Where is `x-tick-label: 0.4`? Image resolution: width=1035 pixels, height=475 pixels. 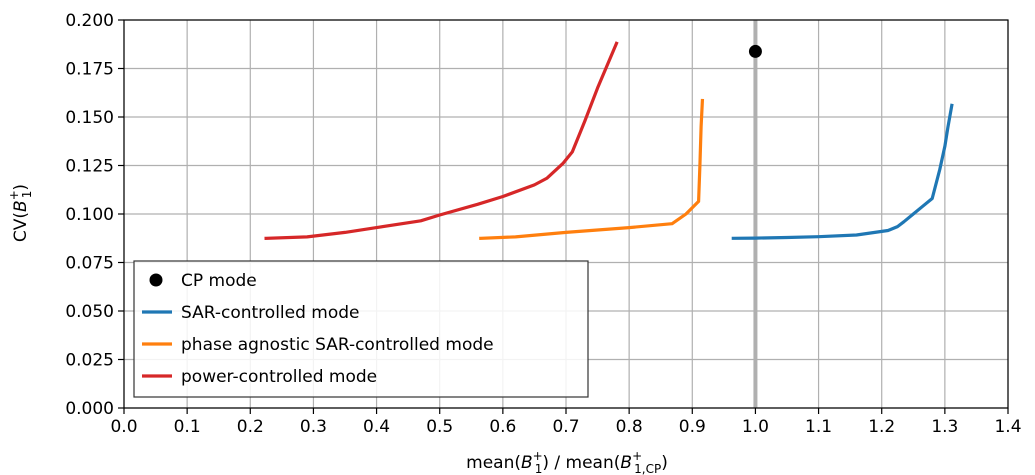 x-tick-label: 0.4 is located at coordinates (376, 427).